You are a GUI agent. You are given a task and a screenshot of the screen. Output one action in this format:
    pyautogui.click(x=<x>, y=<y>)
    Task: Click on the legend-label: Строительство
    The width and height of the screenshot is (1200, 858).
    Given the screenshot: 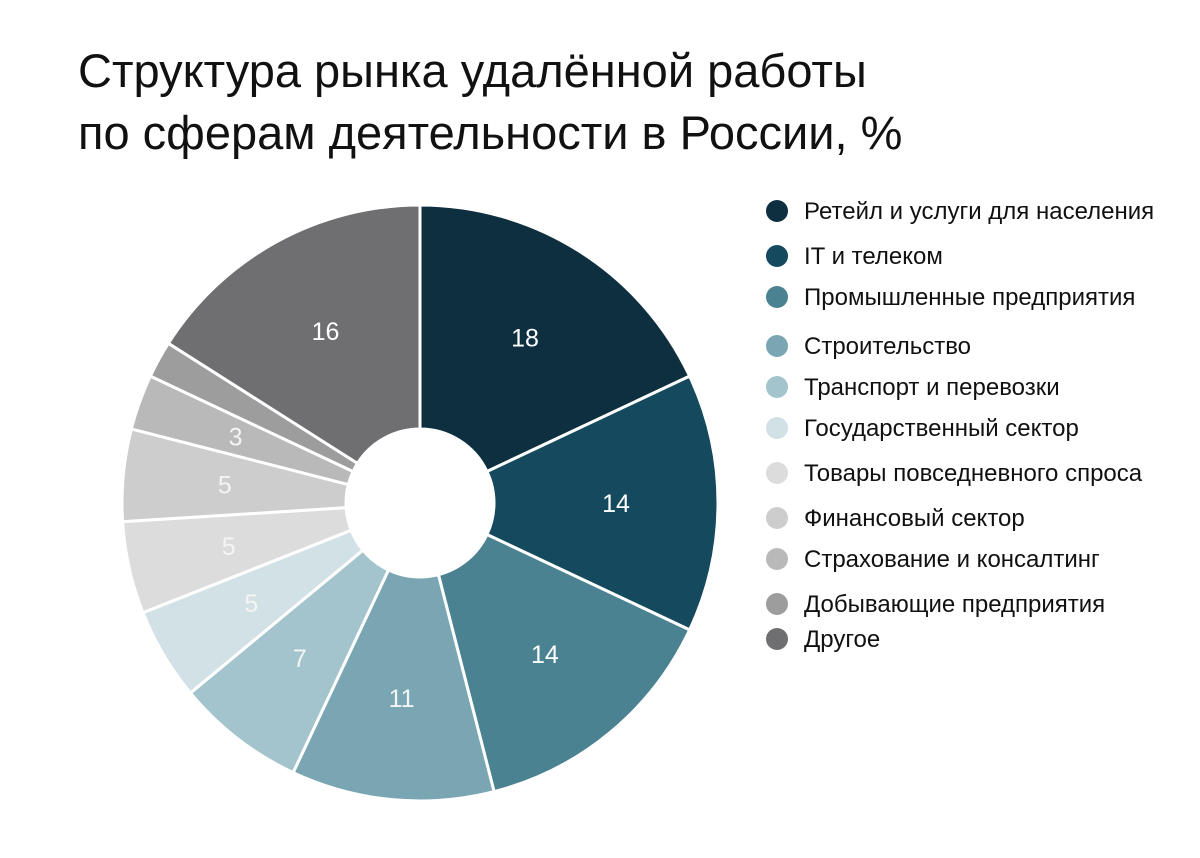 What is the action you would take?
    pyautogui.click(x=888, y=346)
    